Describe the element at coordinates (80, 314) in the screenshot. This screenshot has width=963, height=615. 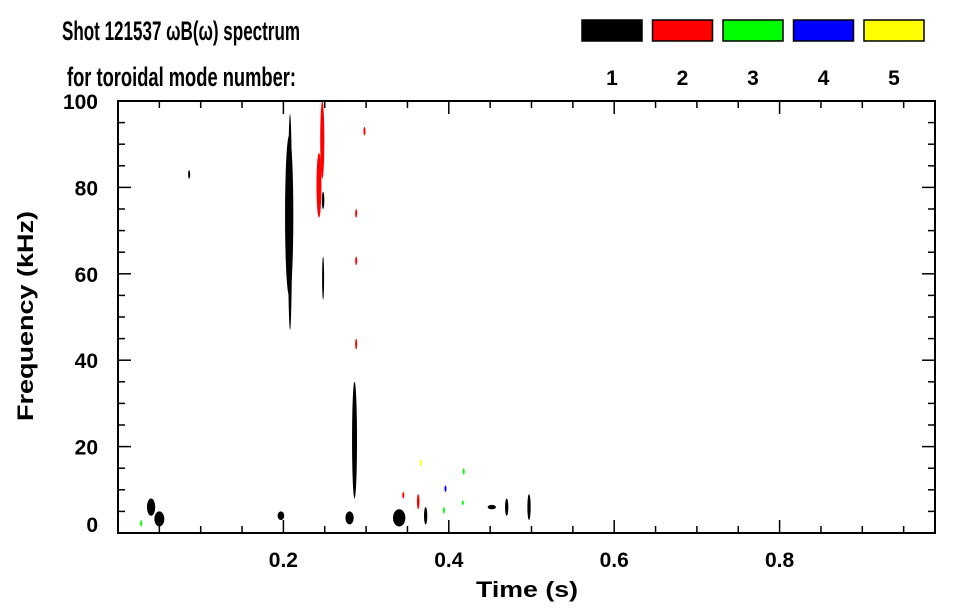
I see `y-tick-labels: 0 20 40 60 80 100` at that location.